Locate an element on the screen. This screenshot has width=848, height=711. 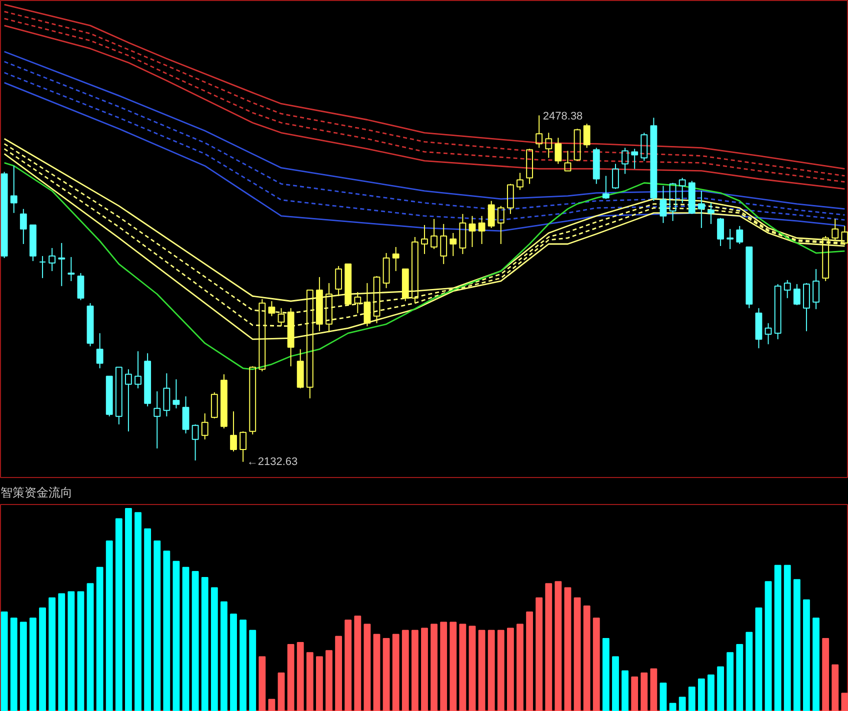
annotation: 2478.38 is located at coordinates (562, 116).